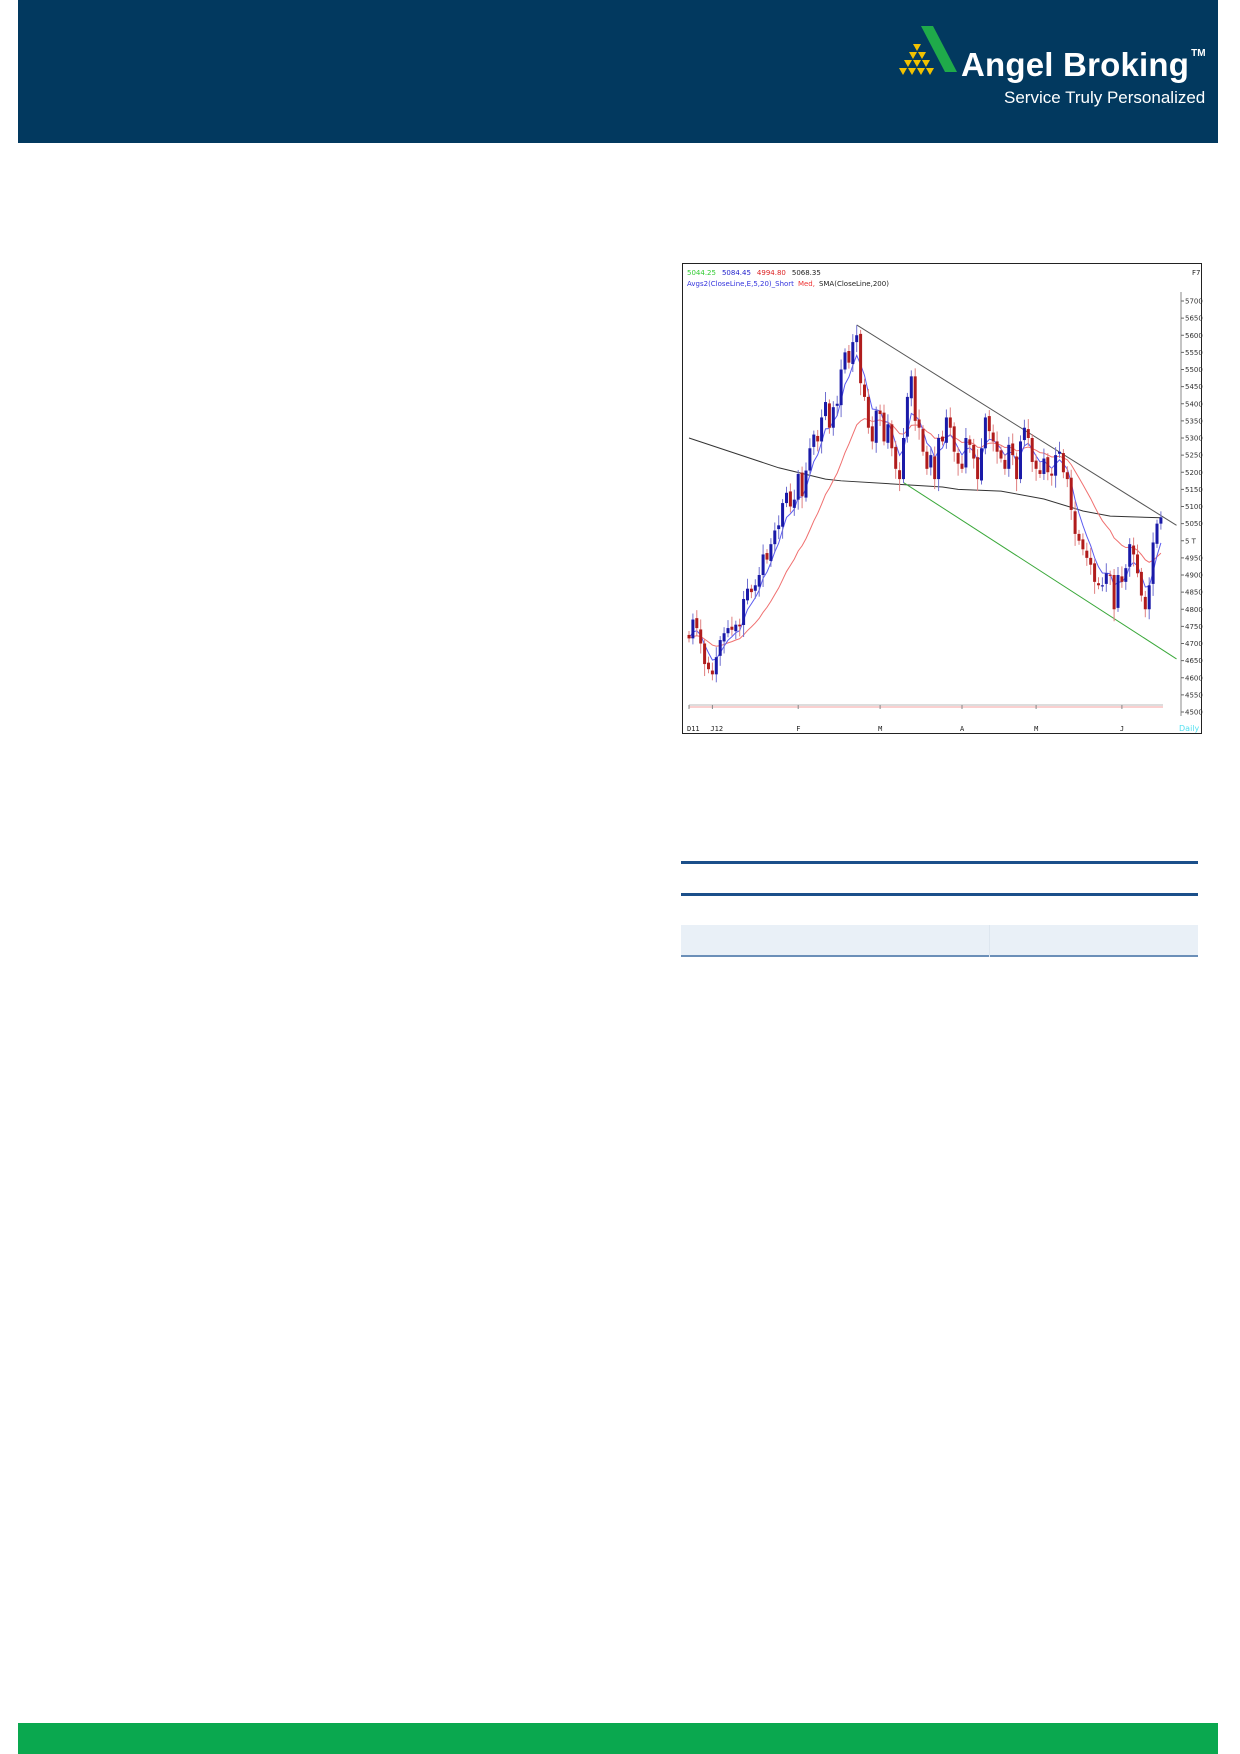  Describe the element at coordinates (771, 273) in the screenshot. I see `legend-low: 4994.80` at that location.